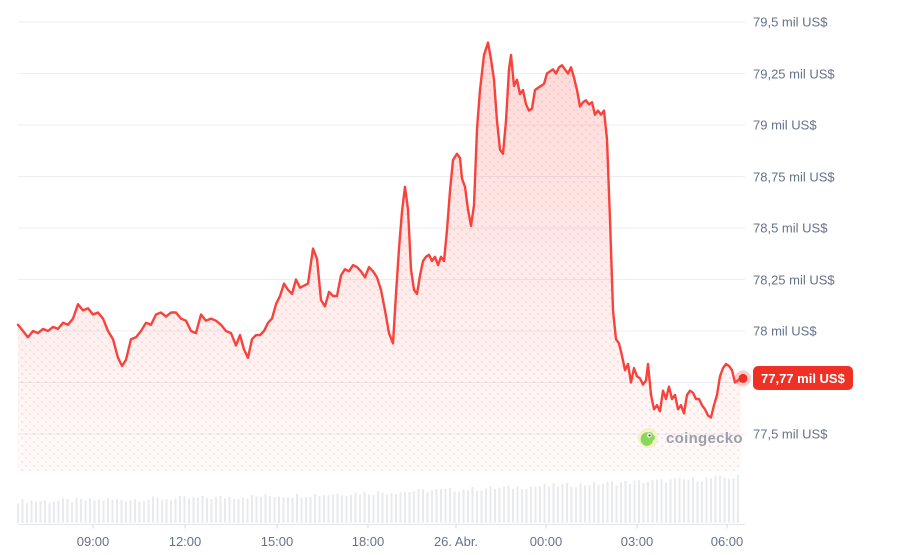  I want to click on coingecko-watermark: coingecko, so click(690, 438).